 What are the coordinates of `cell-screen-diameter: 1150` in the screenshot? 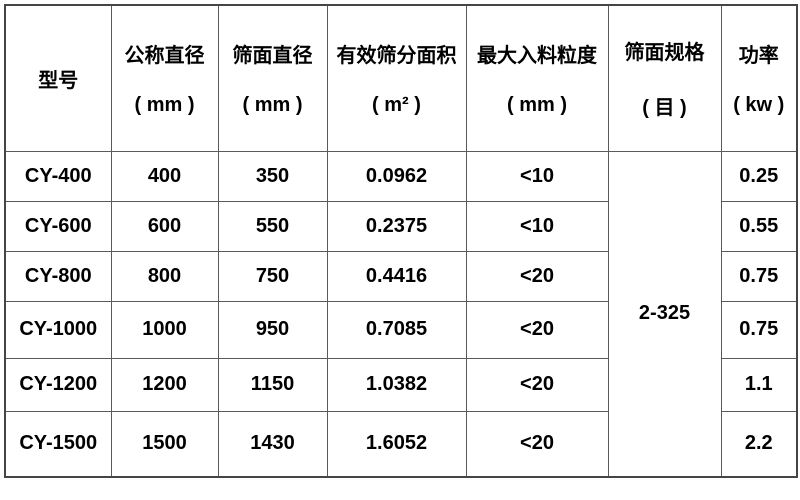 It's located at (272, 384).